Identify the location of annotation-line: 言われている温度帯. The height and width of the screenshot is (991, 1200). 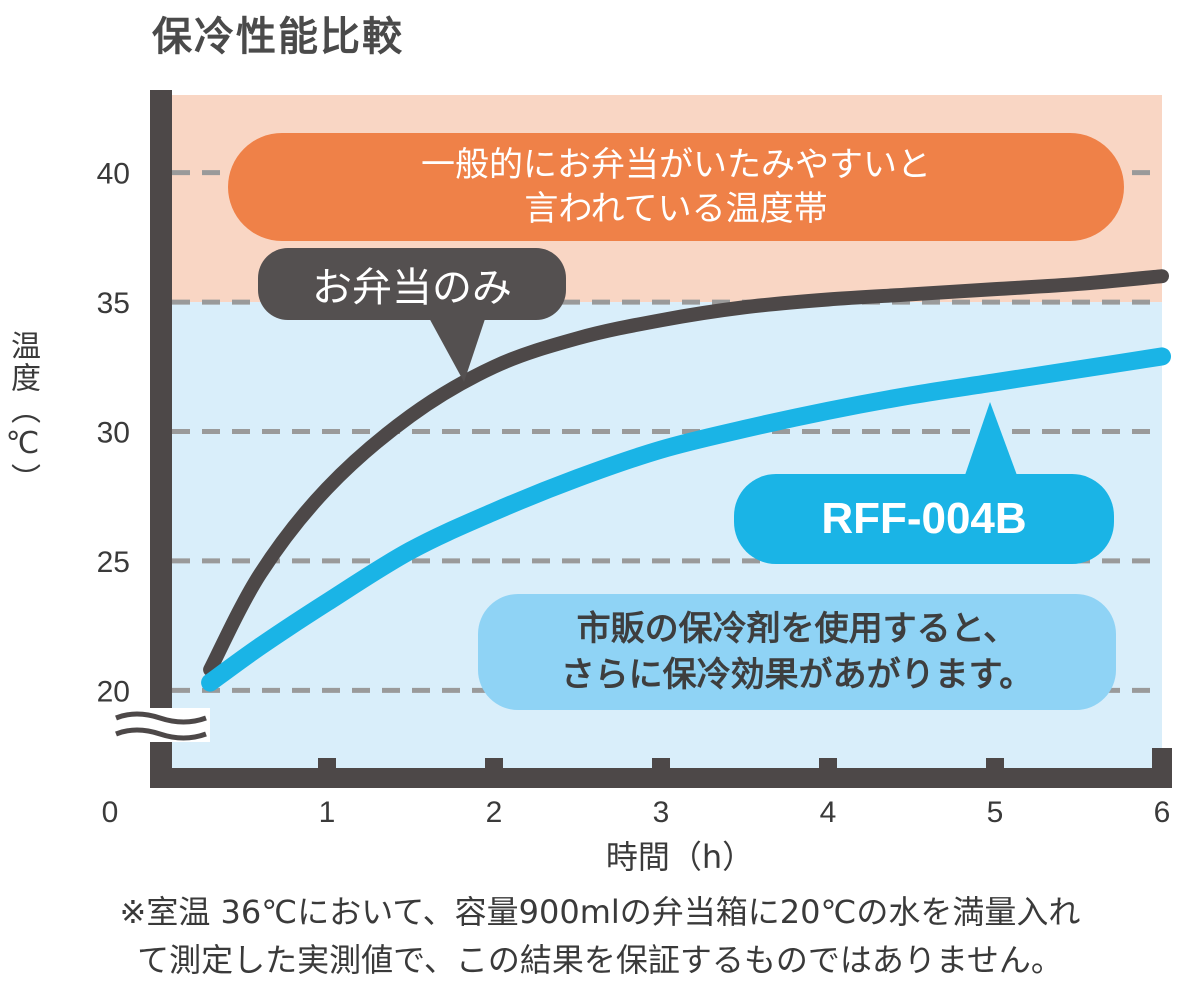
(676, 209).